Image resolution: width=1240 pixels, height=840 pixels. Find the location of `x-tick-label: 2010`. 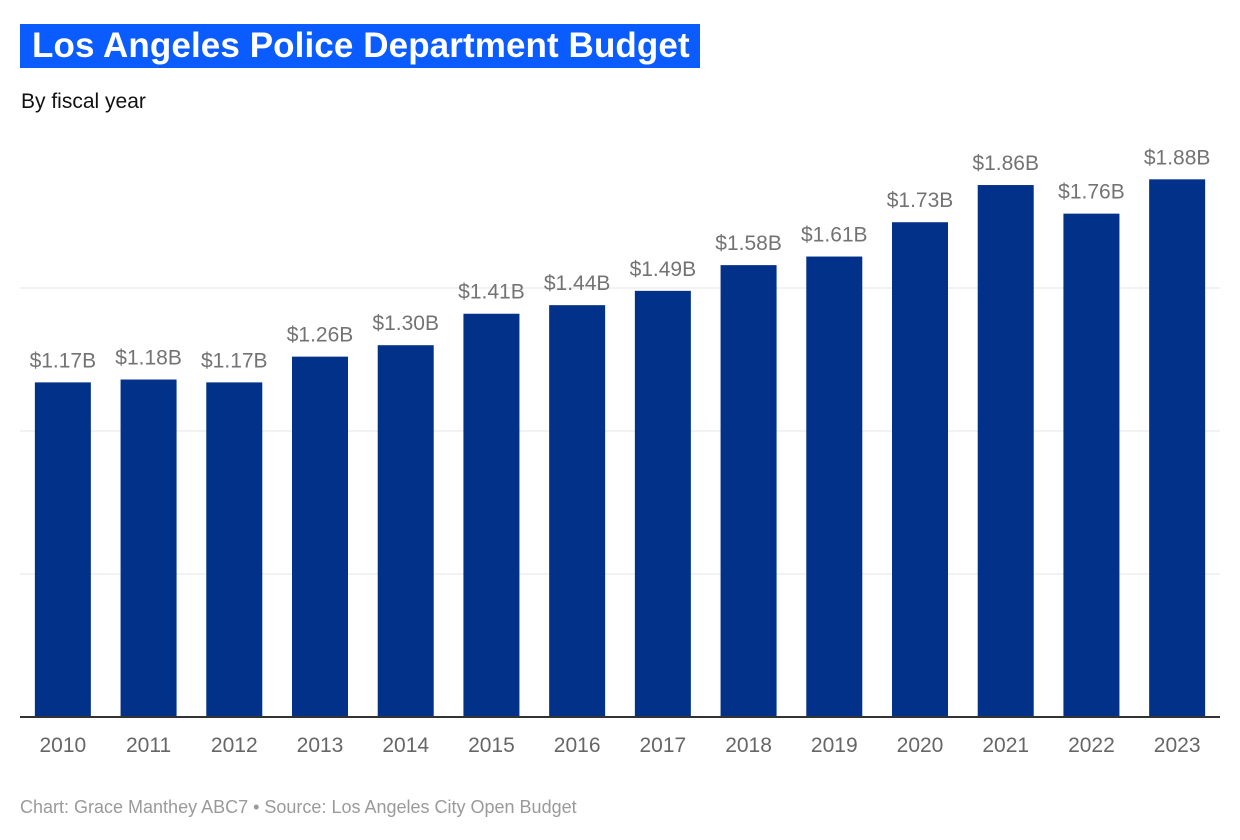

x-tick-label: 2010 is located at coordinates (62, 745).